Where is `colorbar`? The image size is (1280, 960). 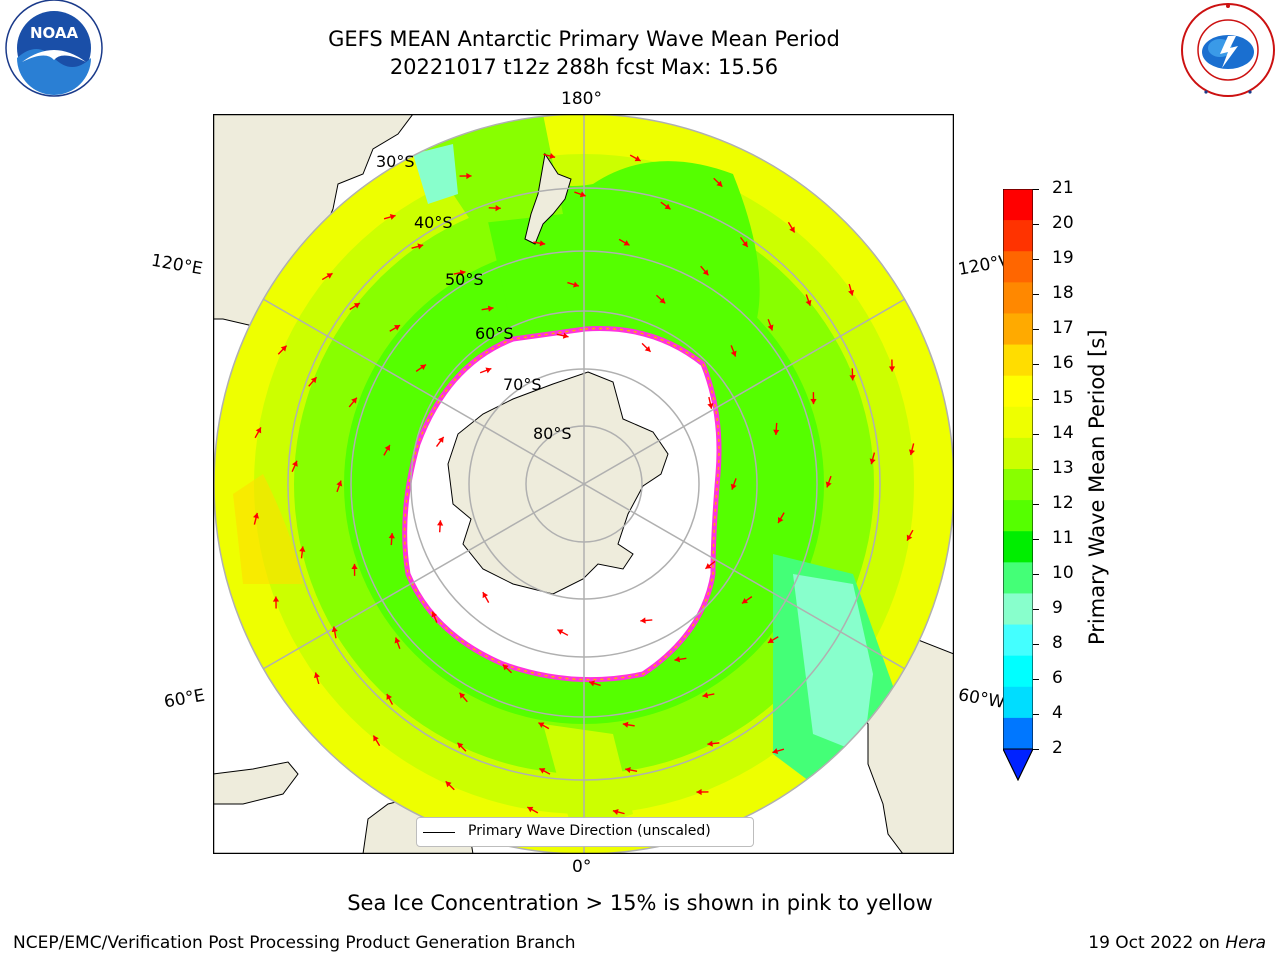 colorbar is located at coordinates (1018, 485).